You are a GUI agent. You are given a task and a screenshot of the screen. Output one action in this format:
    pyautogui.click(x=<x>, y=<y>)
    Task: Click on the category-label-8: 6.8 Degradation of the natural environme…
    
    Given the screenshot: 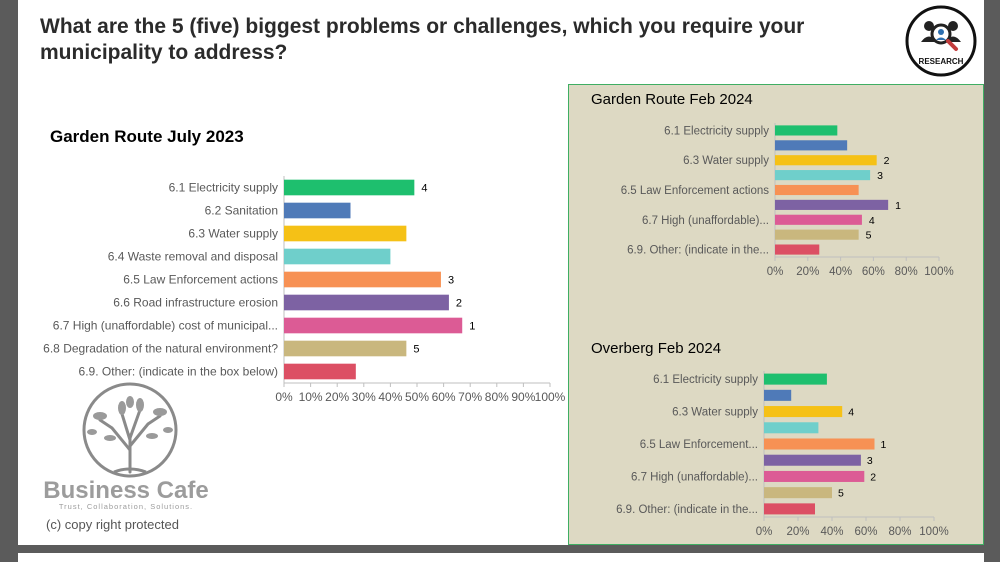 What is the action you would take?
    pyautogui.click(x=160, y=349)
    